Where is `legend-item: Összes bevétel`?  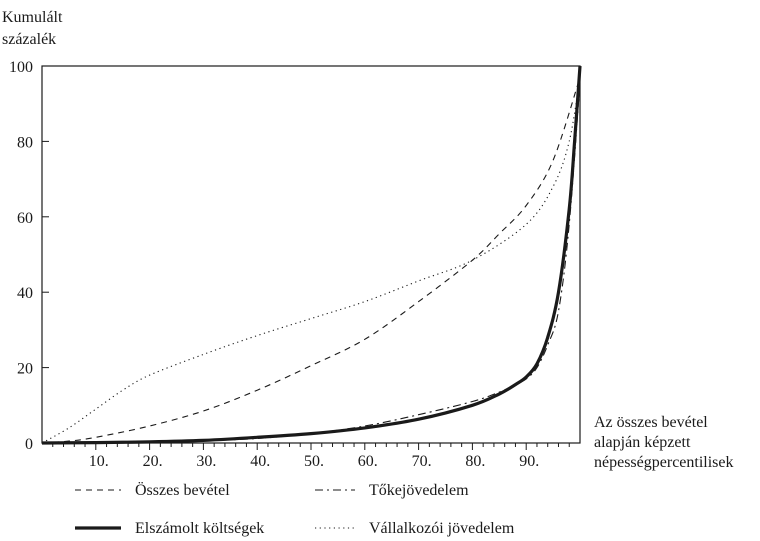
legend-item: Összes bevétel is located at coordinates (152, 490).